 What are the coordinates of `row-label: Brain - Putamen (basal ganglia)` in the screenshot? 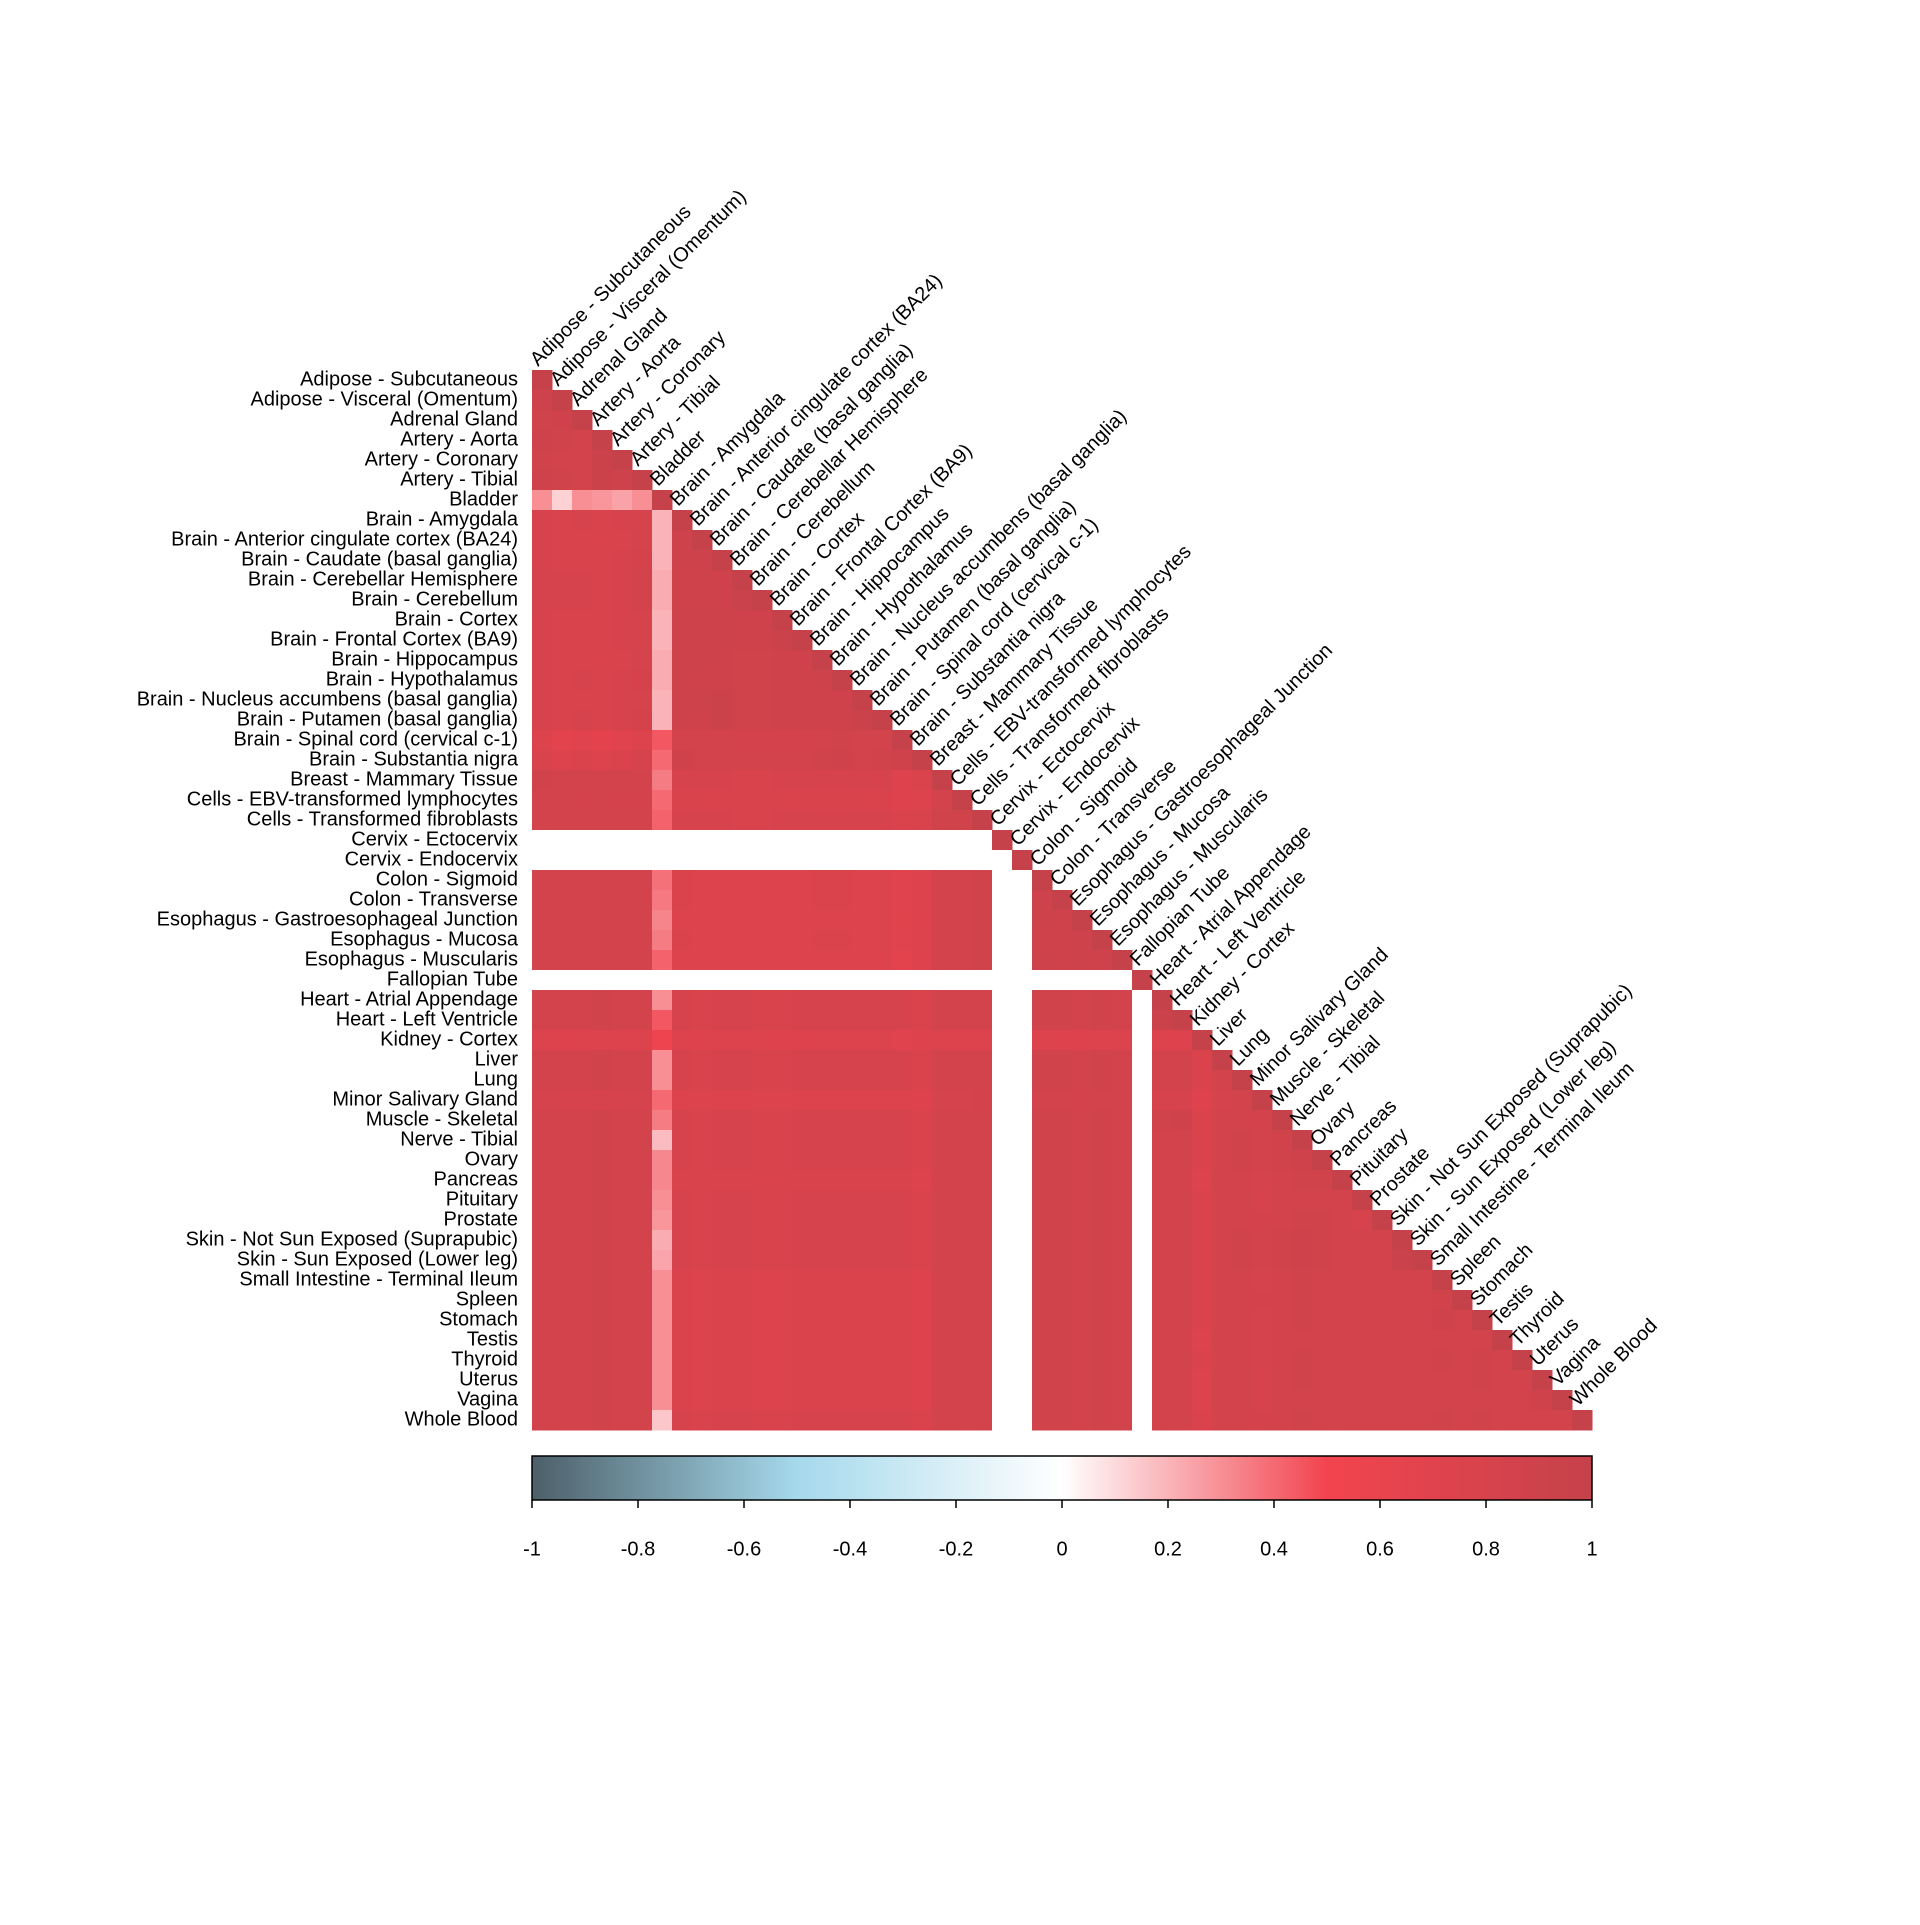 It's located at (377, 719).